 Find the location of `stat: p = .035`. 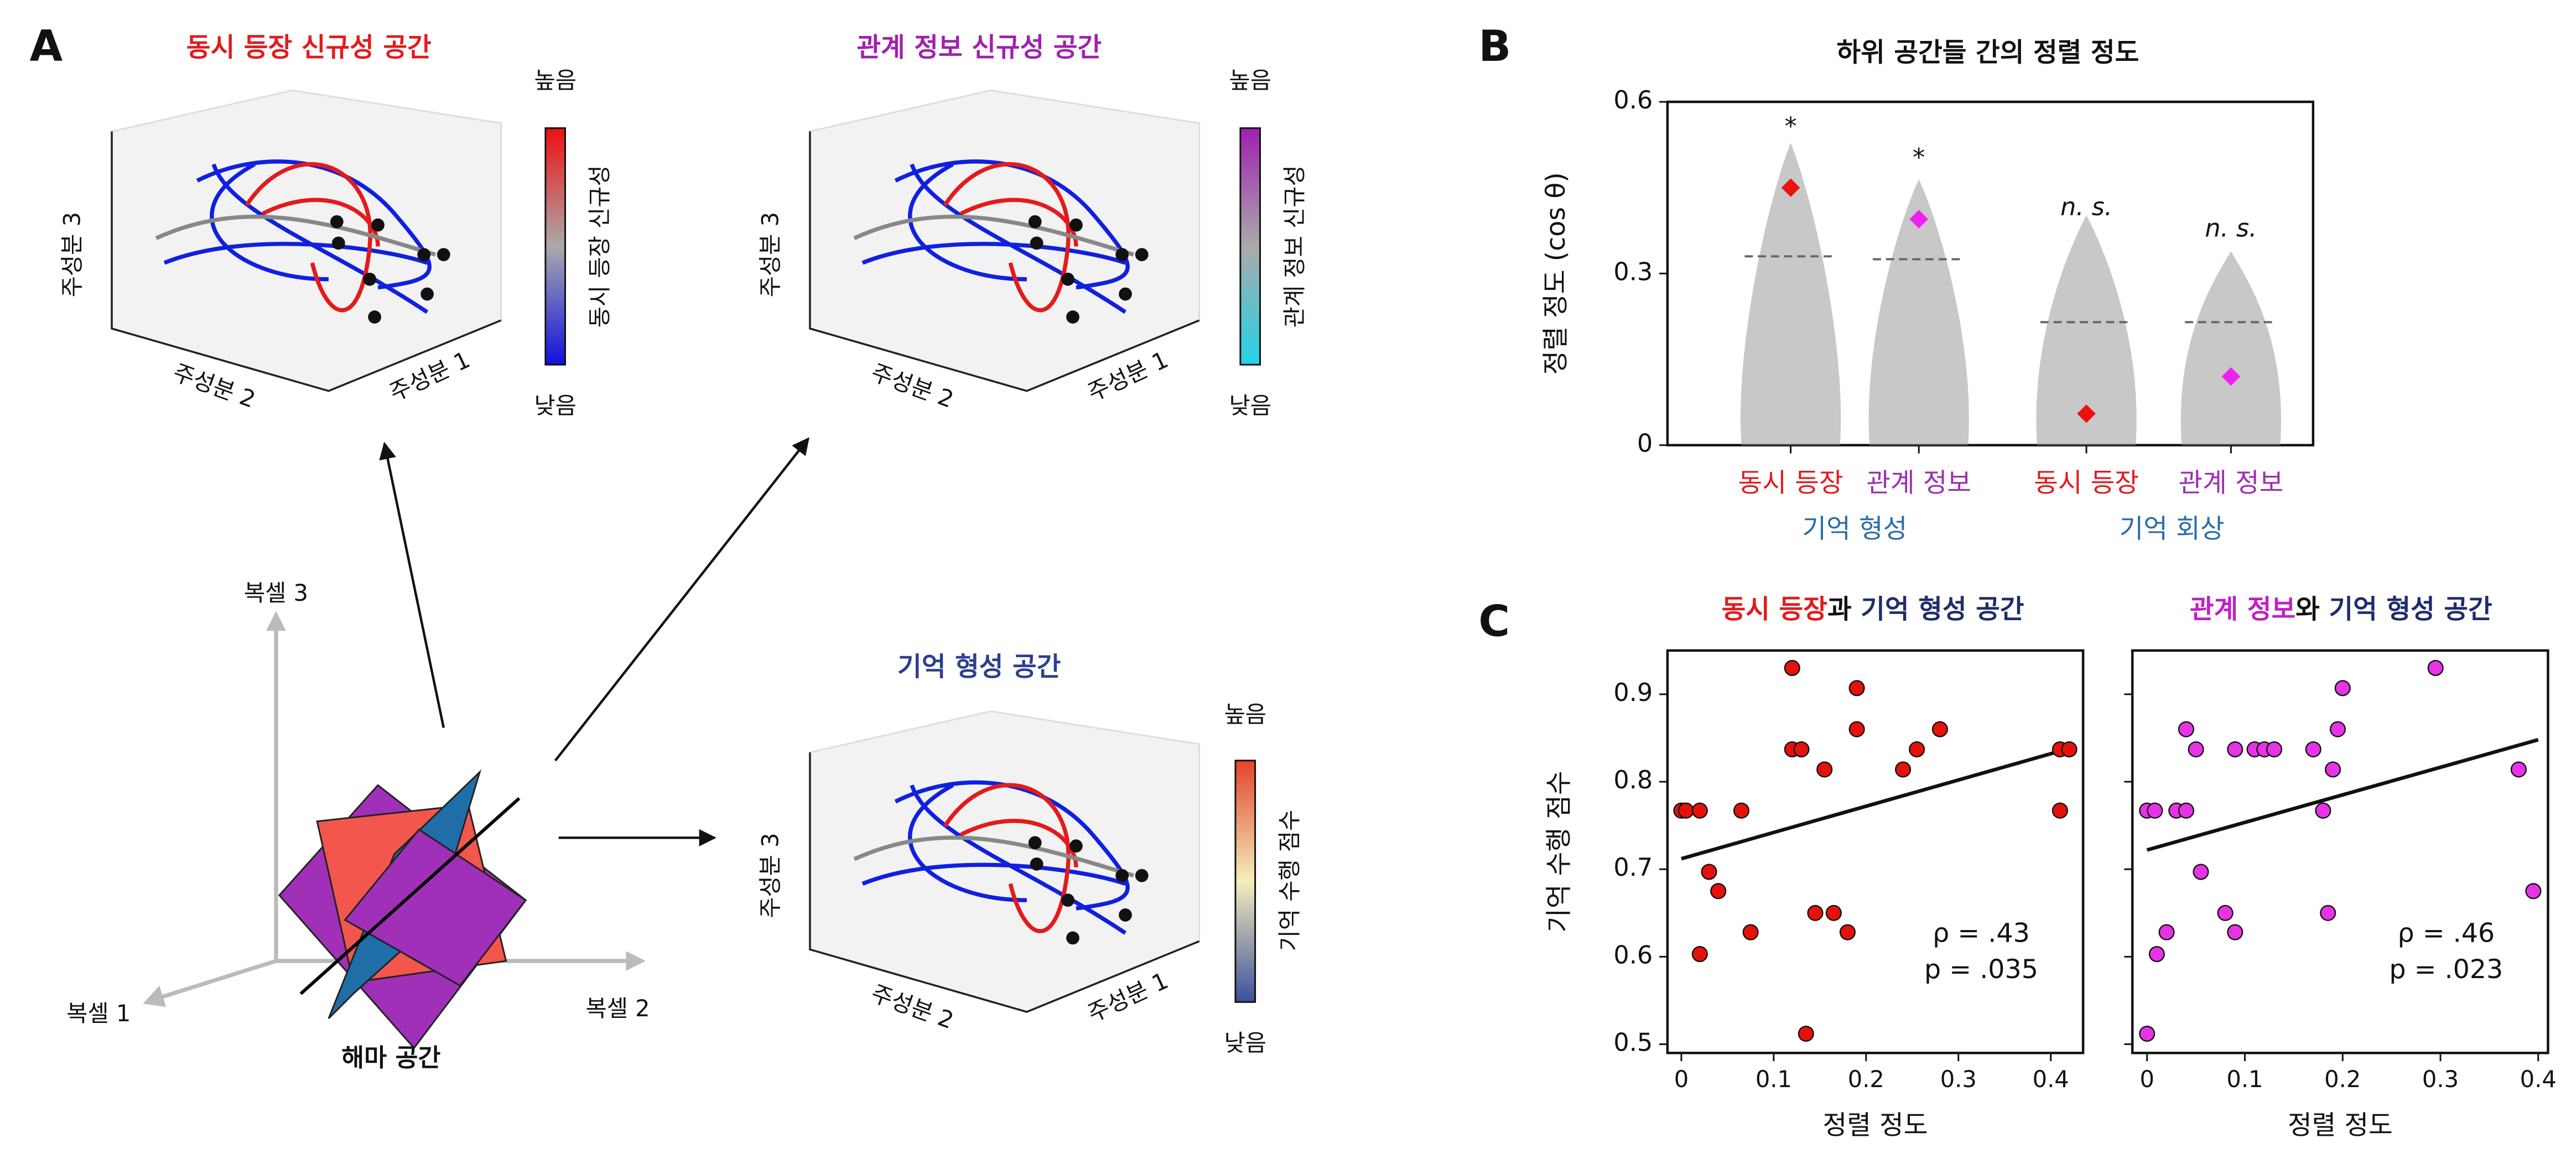

stat: p = .035 is located at coordinates (1981, 970).